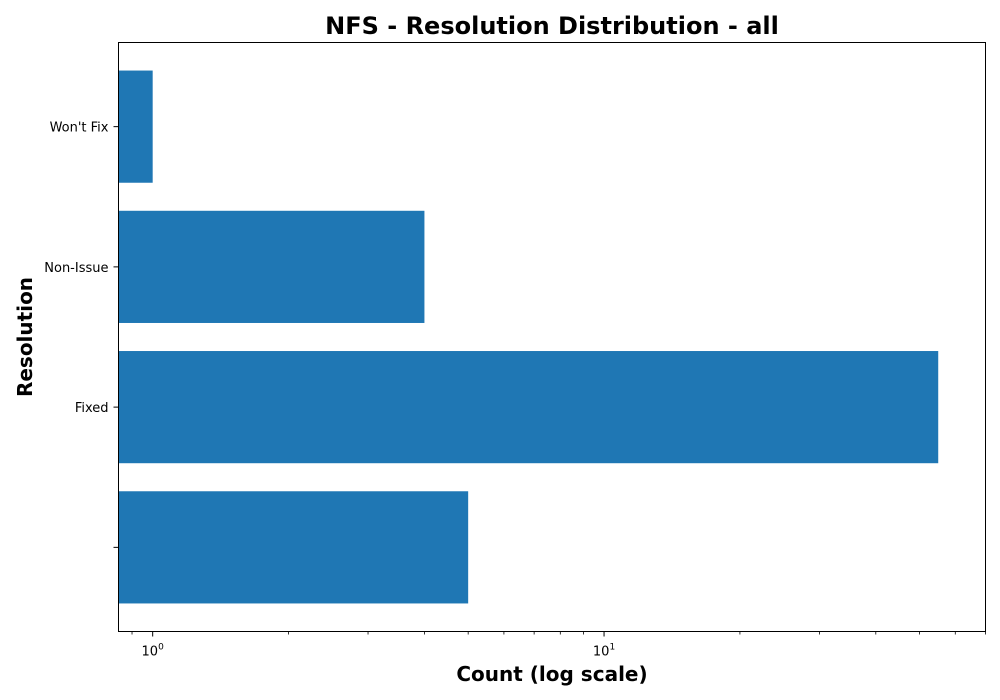 This screenshot has height=700, width=1000. What do you see at coordinates (92, 408) in the screenshot?
I see `y-tick-label: Fixed` at bounding box center [92, 408].